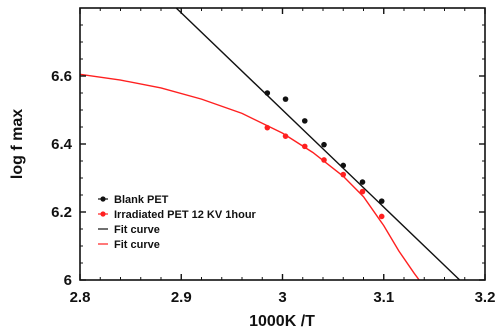  I want to click on x-tick-label: 2.8, so click(80, 297).